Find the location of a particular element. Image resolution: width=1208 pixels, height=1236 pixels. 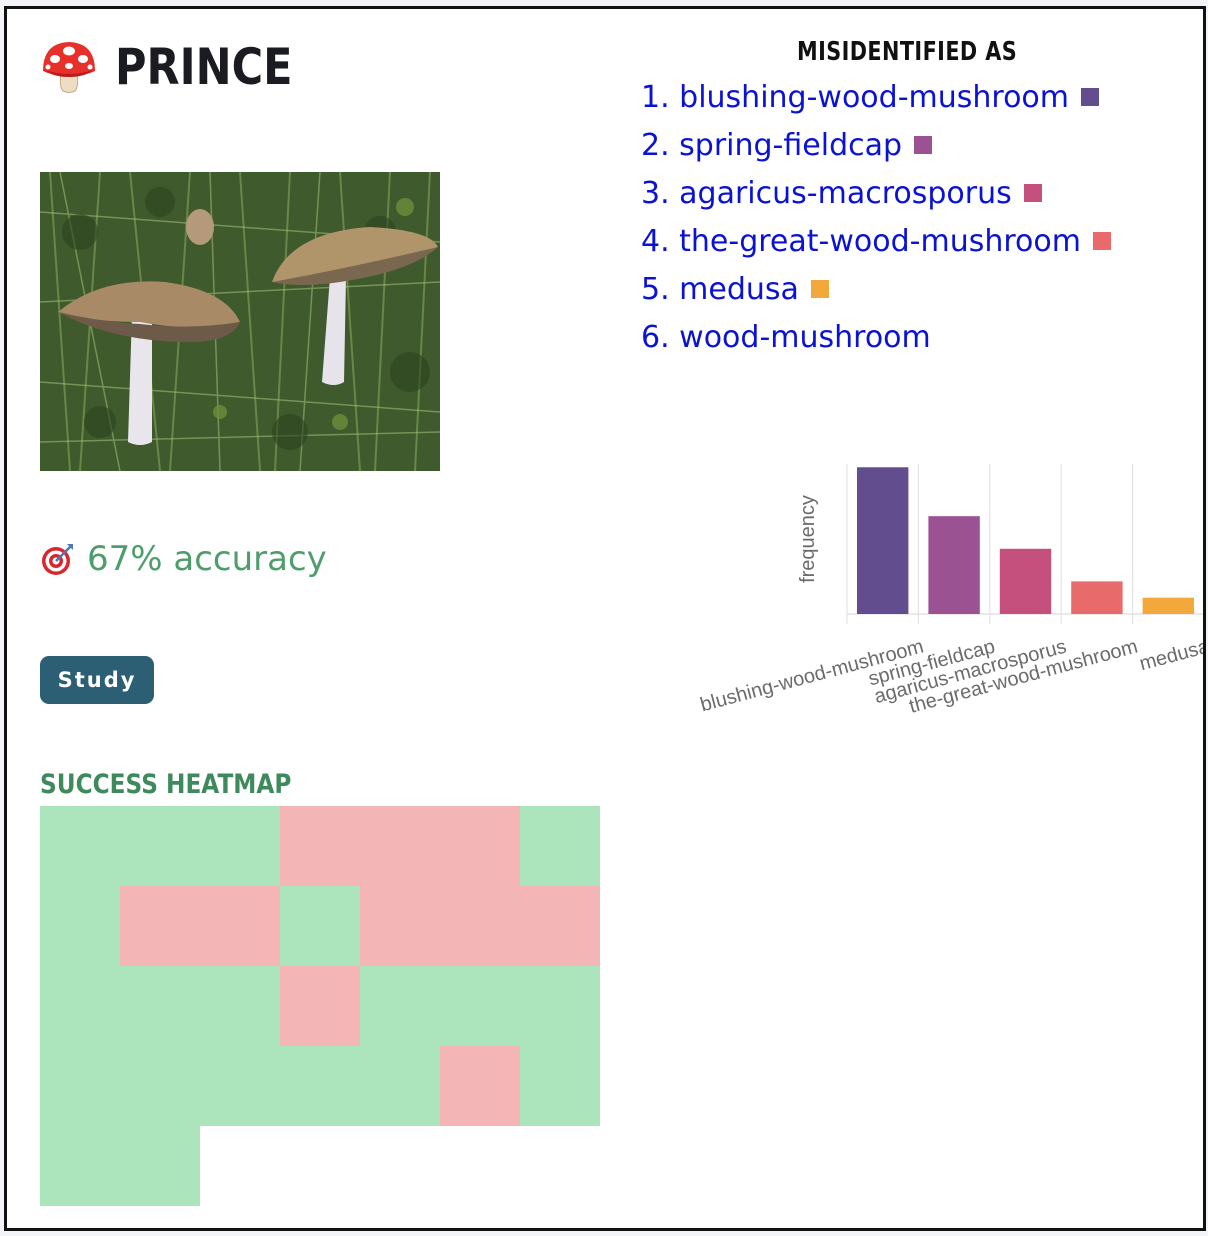

bar-spring-fieldcap is located at coordinates (954, 565).